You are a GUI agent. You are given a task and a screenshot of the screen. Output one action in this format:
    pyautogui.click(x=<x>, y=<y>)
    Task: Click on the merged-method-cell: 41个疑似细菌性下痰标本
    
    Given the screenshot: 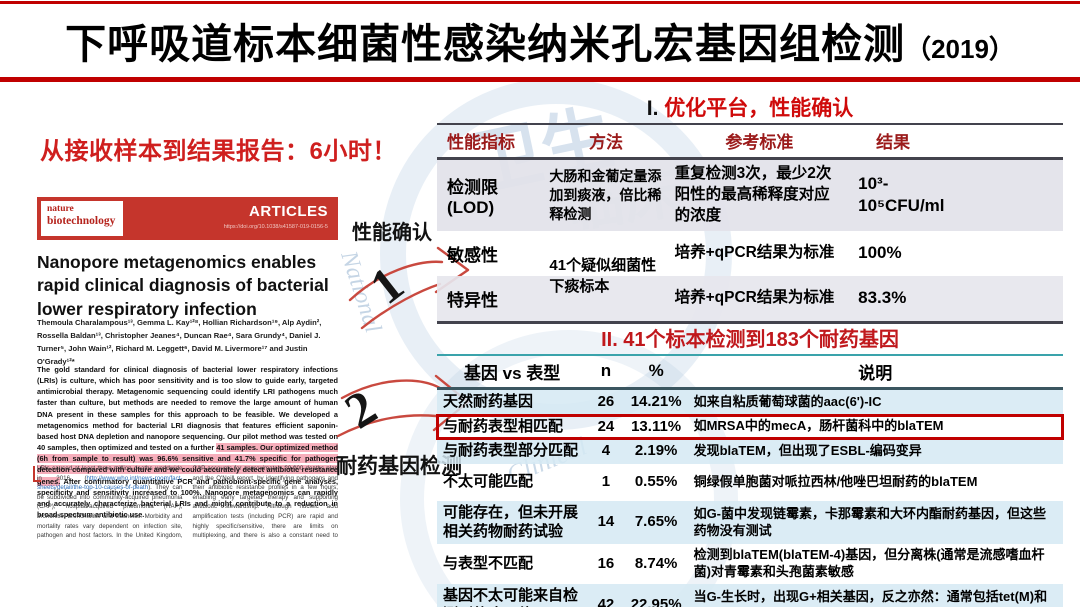 What is the action you would take?
    pyautogui.click(x=606, y=277)
    